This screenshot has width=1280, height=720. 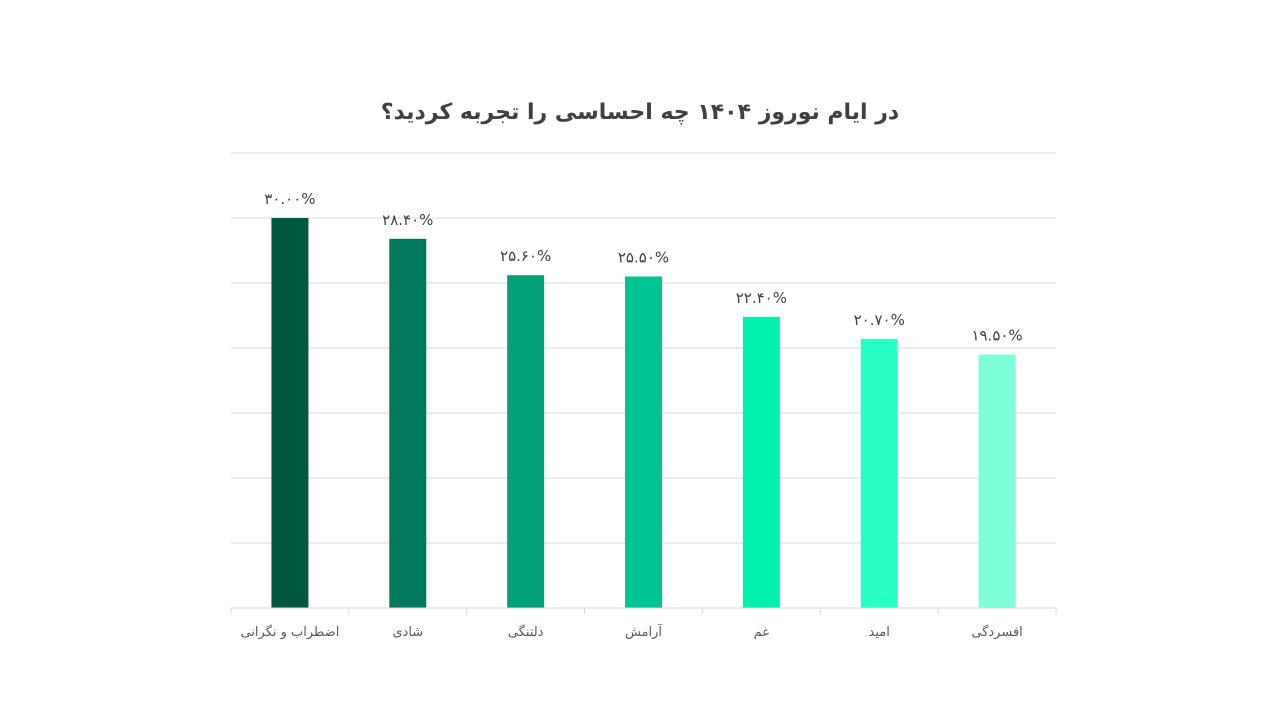 What do you see at coordinates (644, 631) in the screenshot?
I see `category-label: آرامش` at bounding box center [644, 631].